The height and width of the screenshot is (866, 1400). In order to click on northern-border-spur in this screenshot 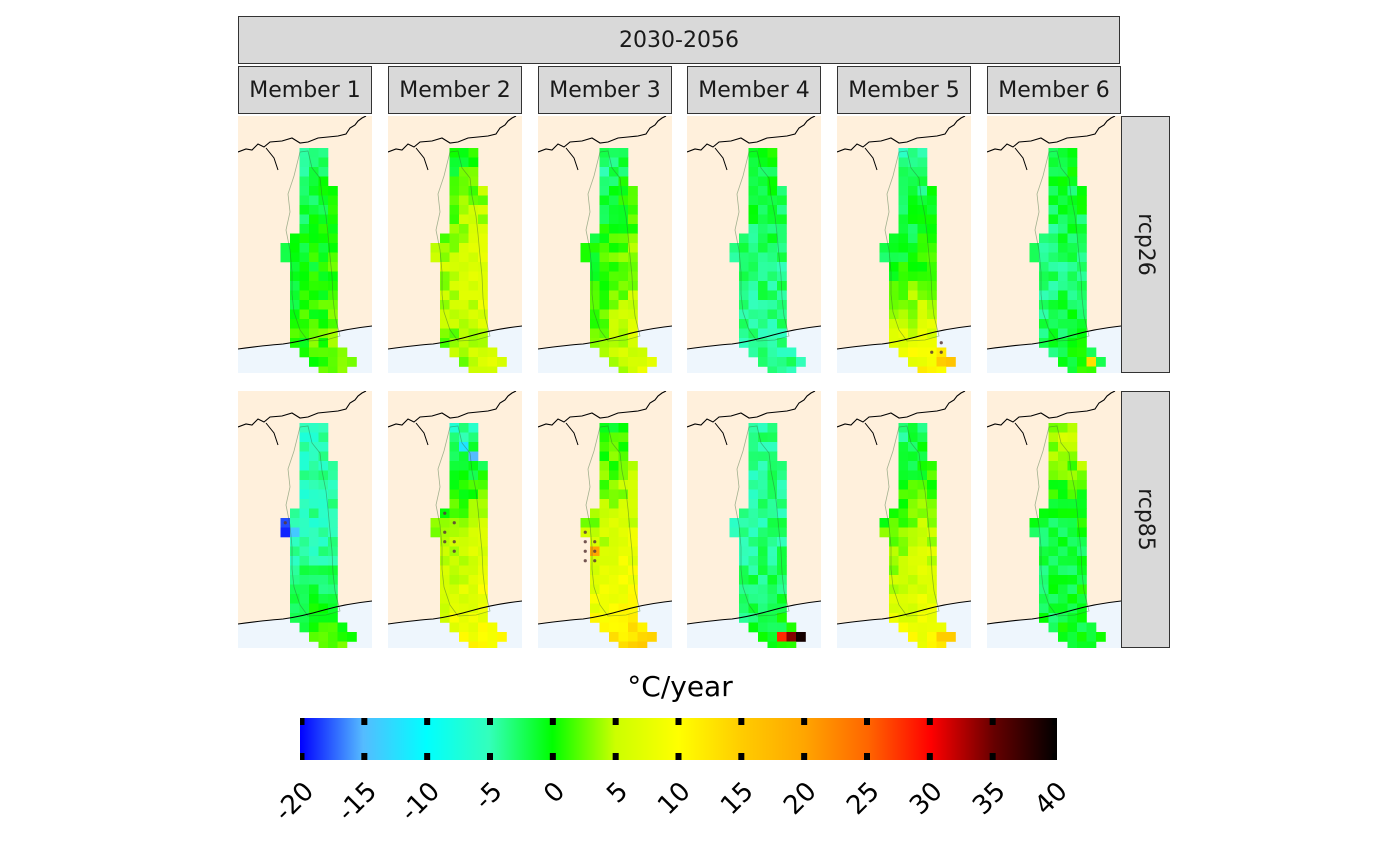, I will do `click(871, 159)`.